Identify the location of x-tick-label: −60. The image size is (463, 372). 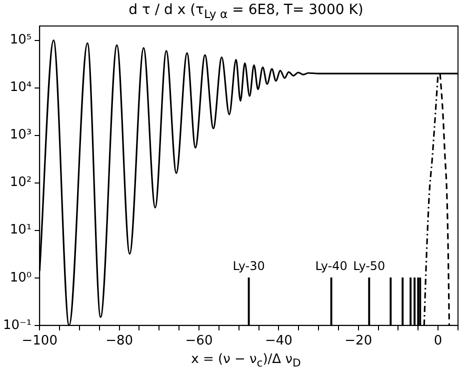
(199, 341).